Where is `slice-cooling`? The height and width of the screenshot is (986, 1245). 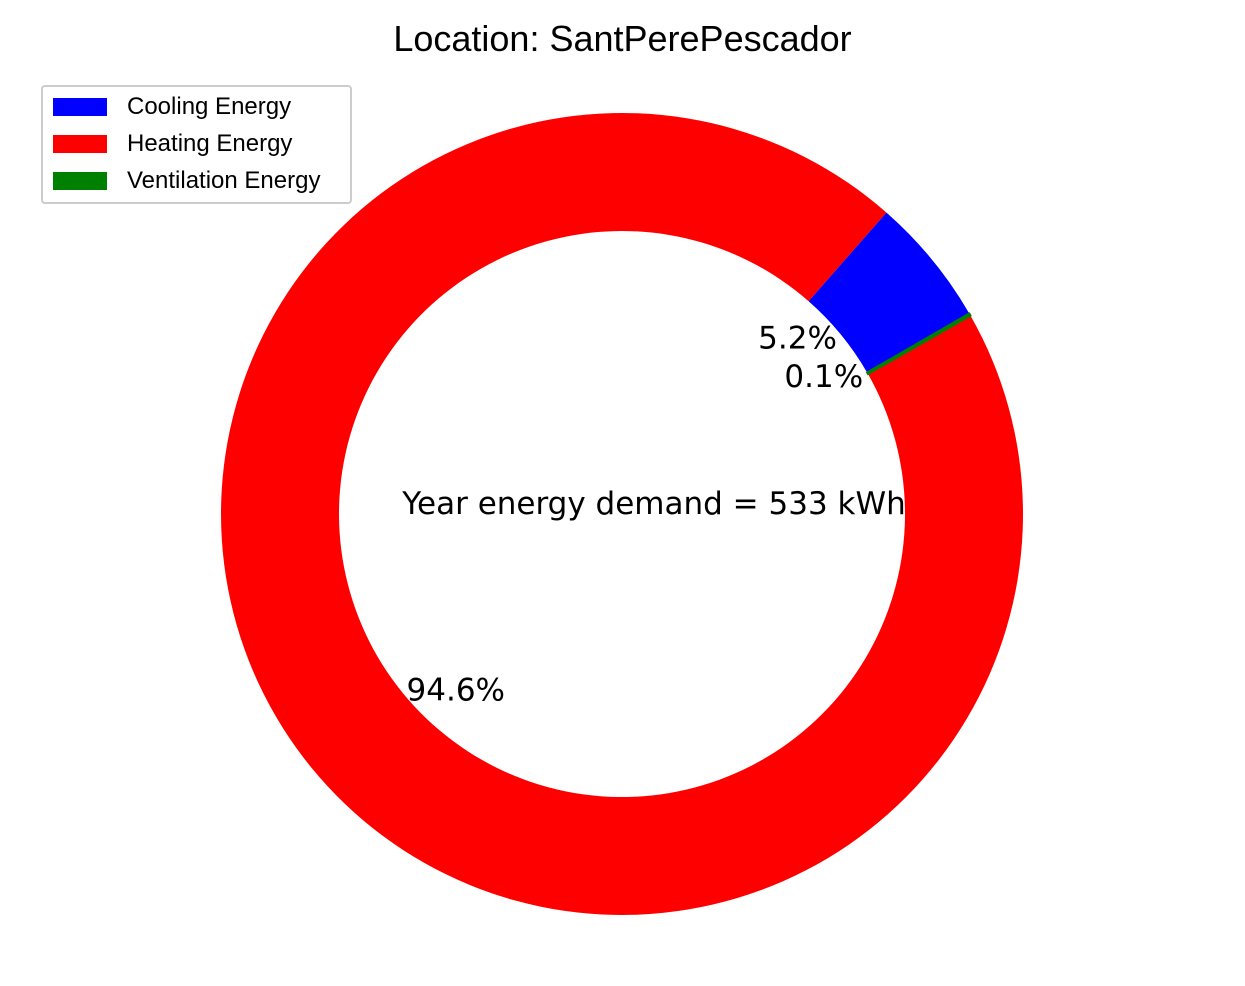 slice-cooling is located at coordinates (889, 292).